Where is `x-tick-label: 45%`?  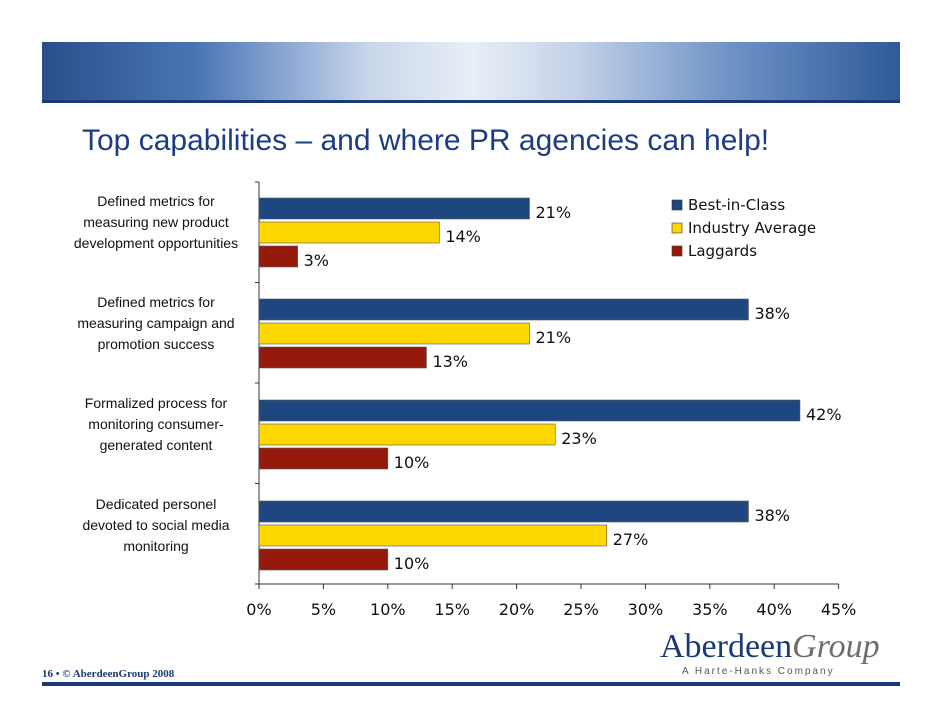 x-tick-label: 45% is located at coordinates (839, 609).